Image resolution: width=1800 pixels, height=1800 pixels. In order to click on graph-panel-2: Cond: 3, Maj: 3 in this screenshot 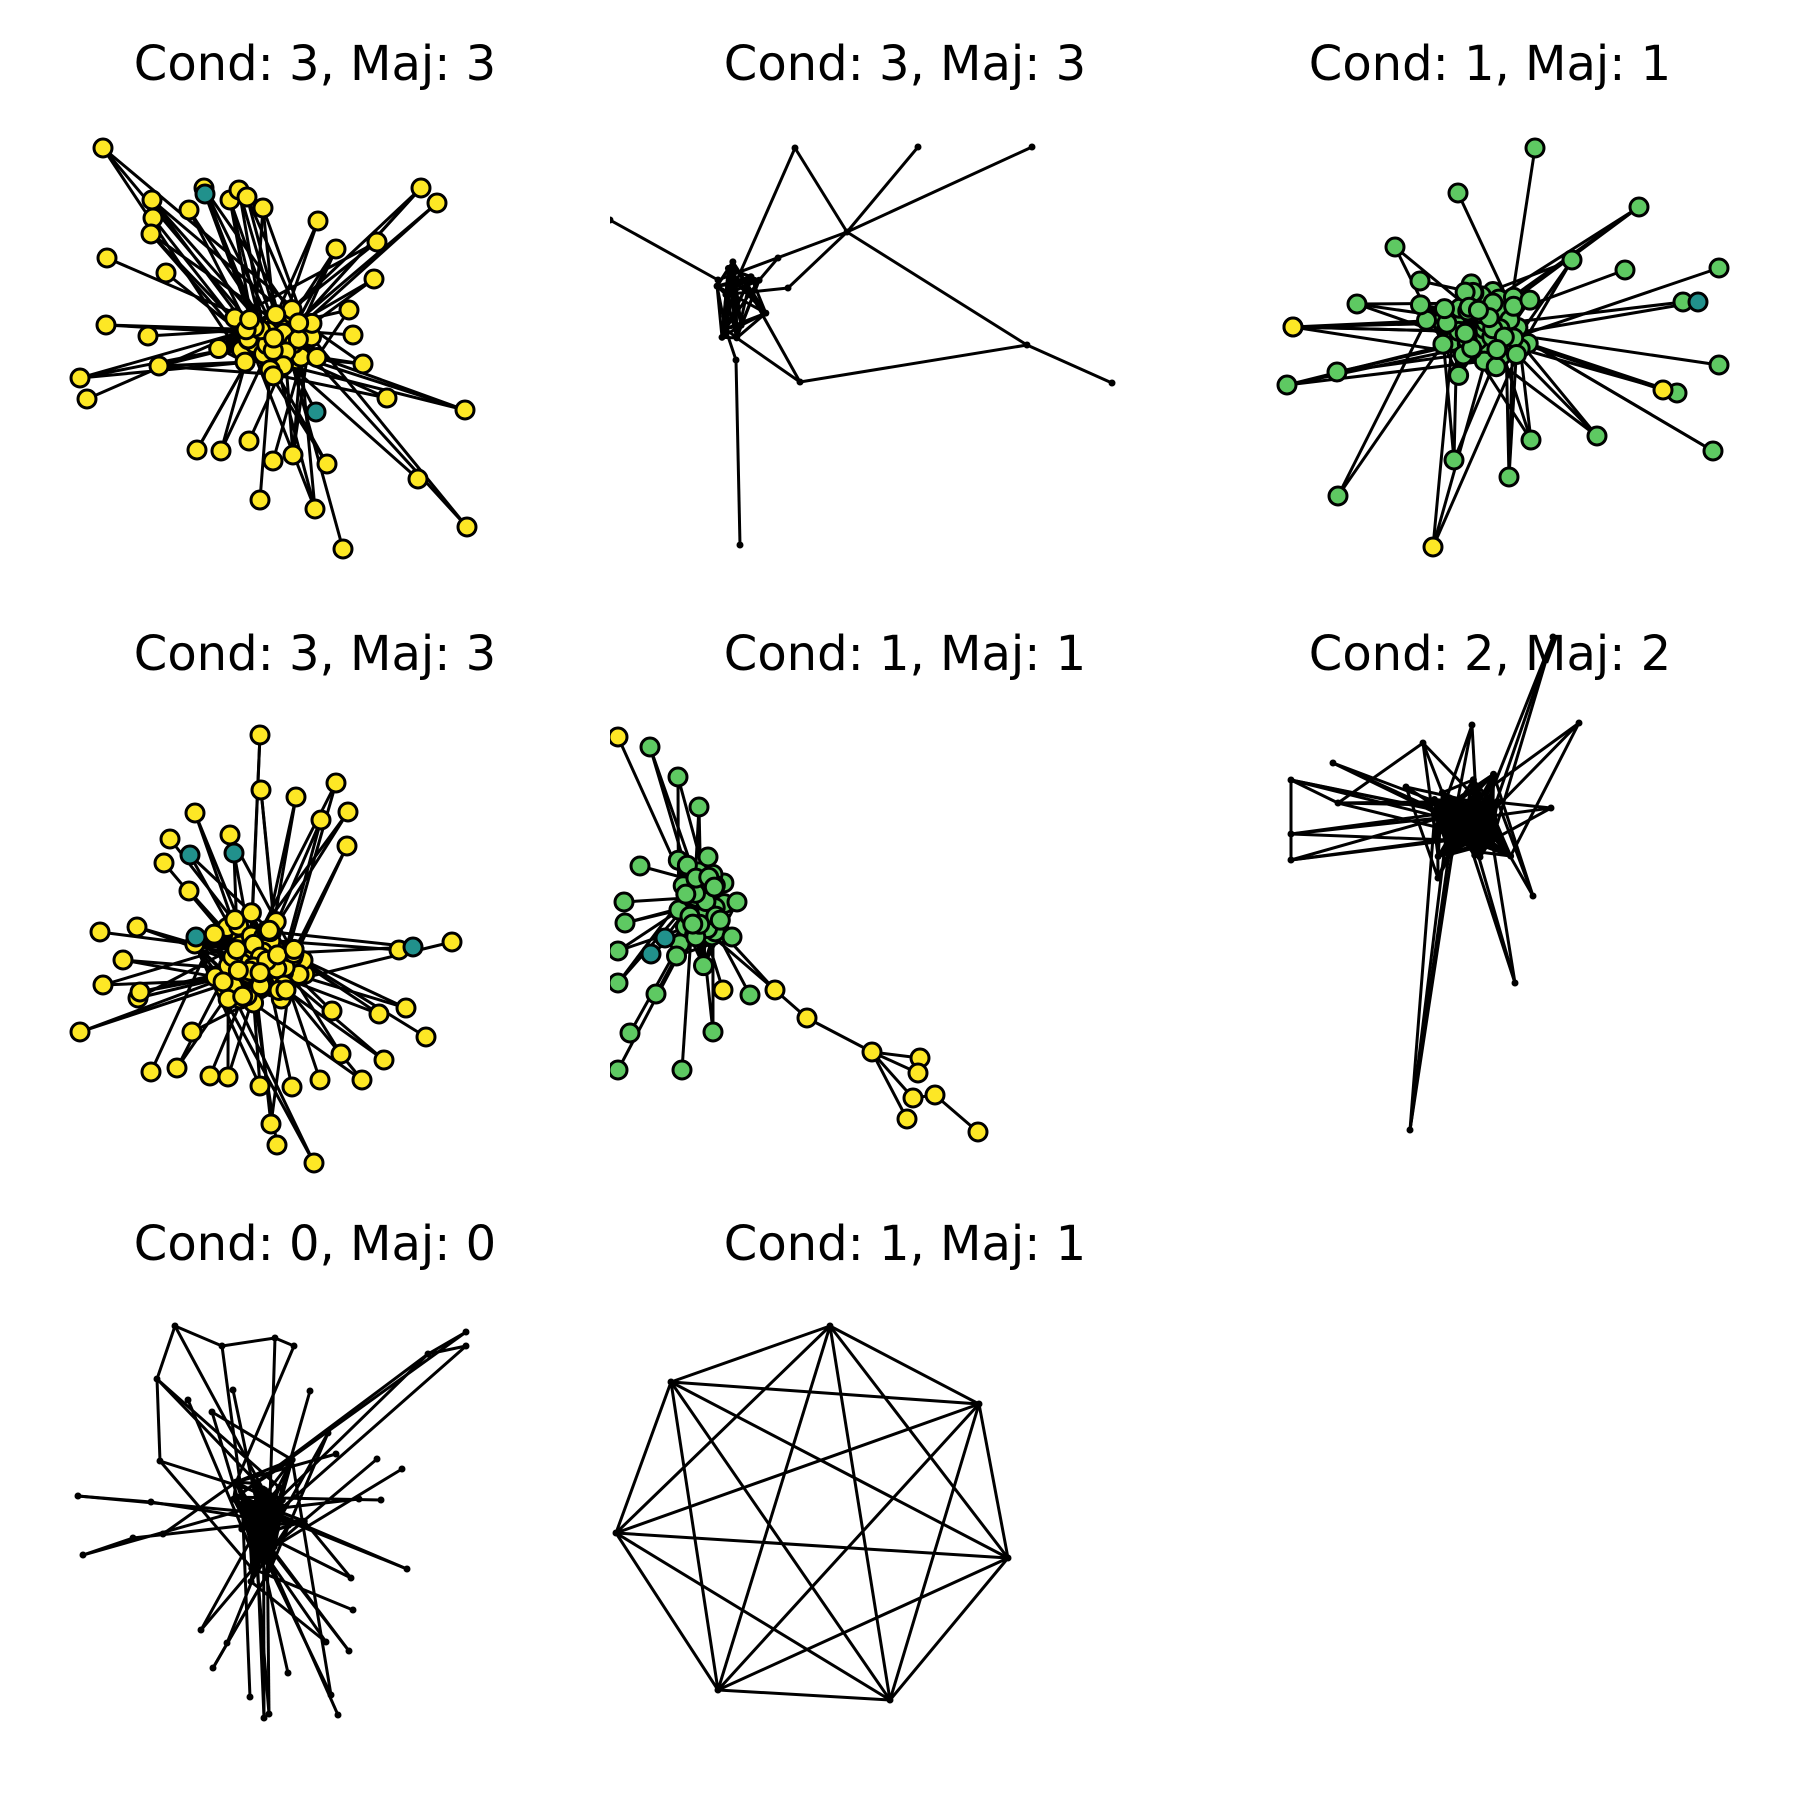, I will do `click(905, 295)`.